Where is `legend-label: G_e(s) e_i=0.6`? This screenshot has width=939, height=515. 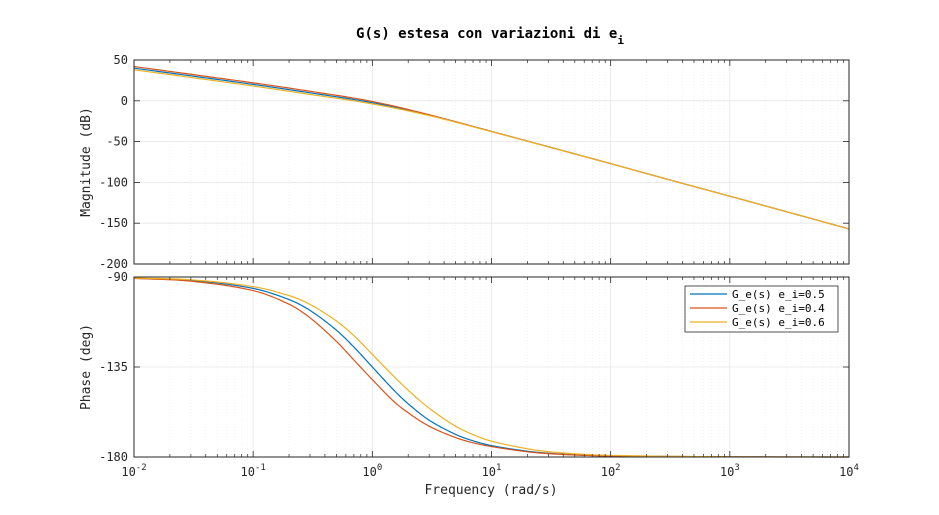 legend-label: G_e(s) e_i=0.6 is located at coordinates (778, 322).